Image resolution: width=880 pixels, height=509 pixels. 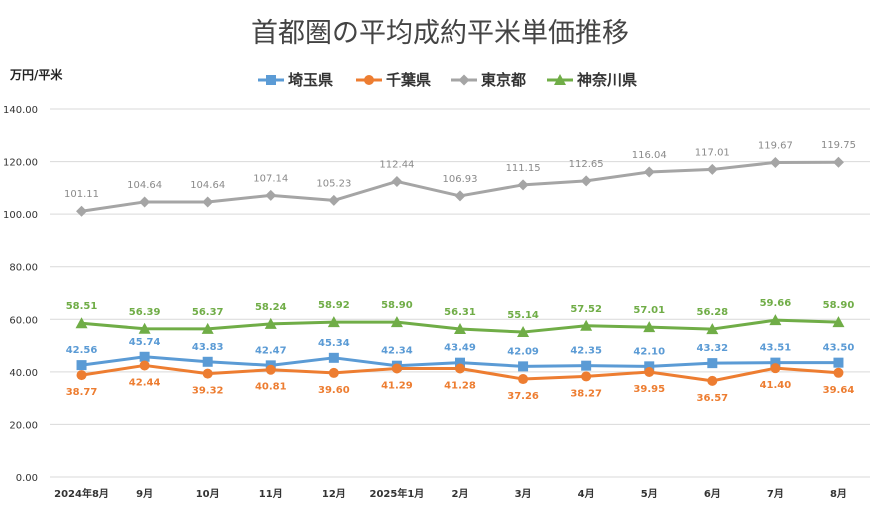 I want to click on y-tick-label: 120.00, so click(x=20, y=163).